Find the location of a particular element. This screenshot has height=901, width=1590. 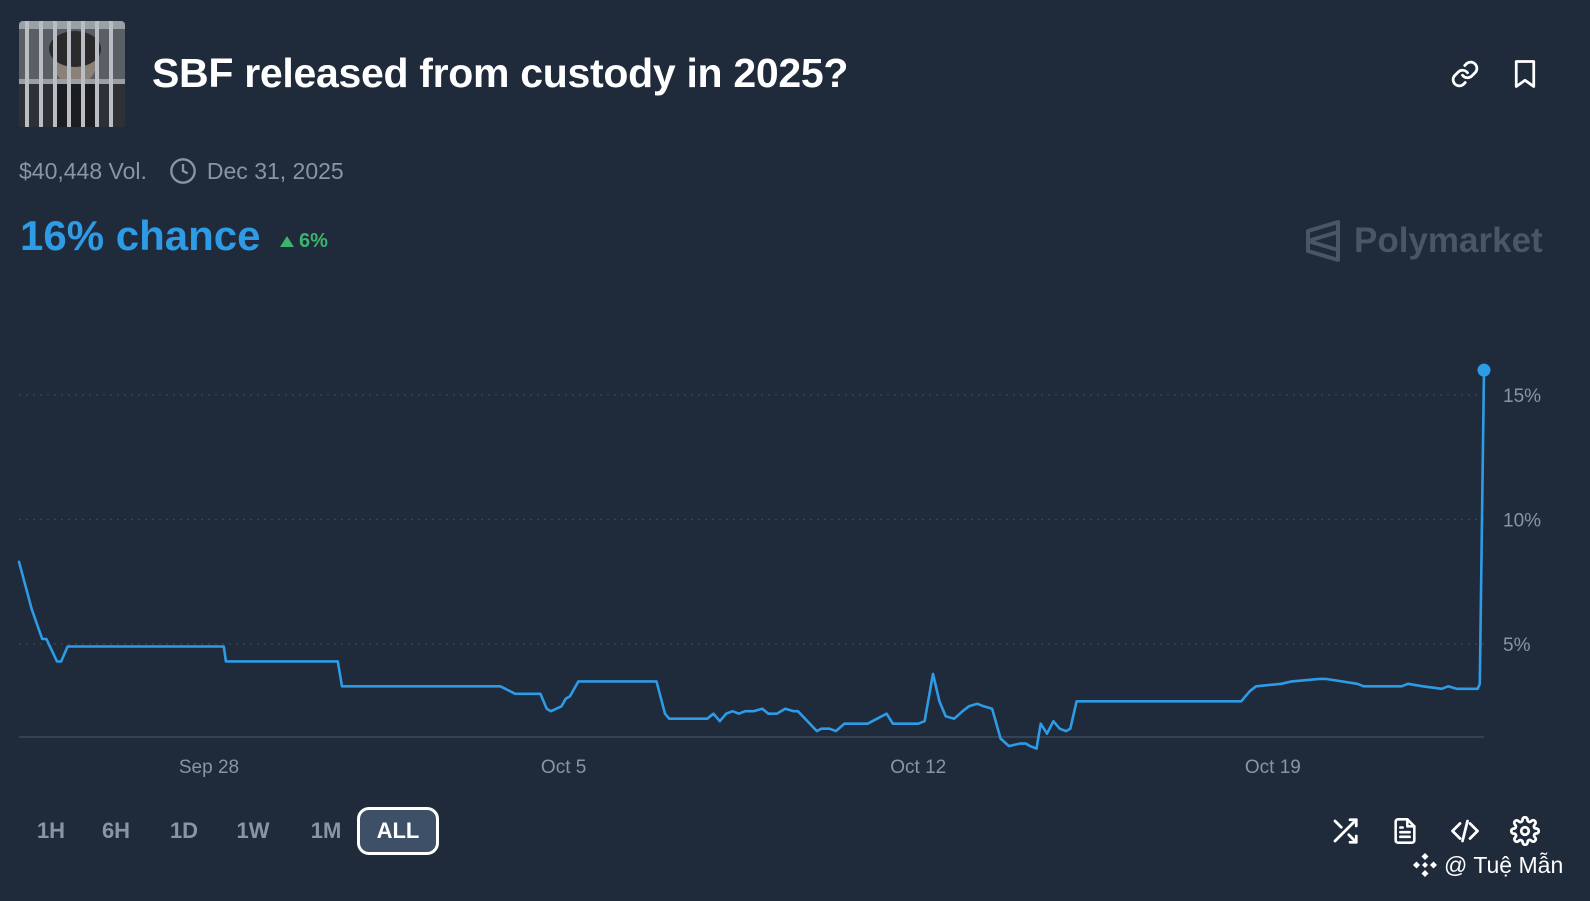

series-endpoint is located at coordinates (1484, 370).